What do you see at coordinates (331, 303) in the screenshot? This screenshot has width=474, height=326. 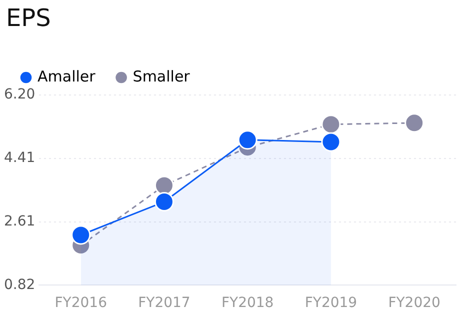 I see `x-tick-label: FY2019` at bounding box center [331, 303].